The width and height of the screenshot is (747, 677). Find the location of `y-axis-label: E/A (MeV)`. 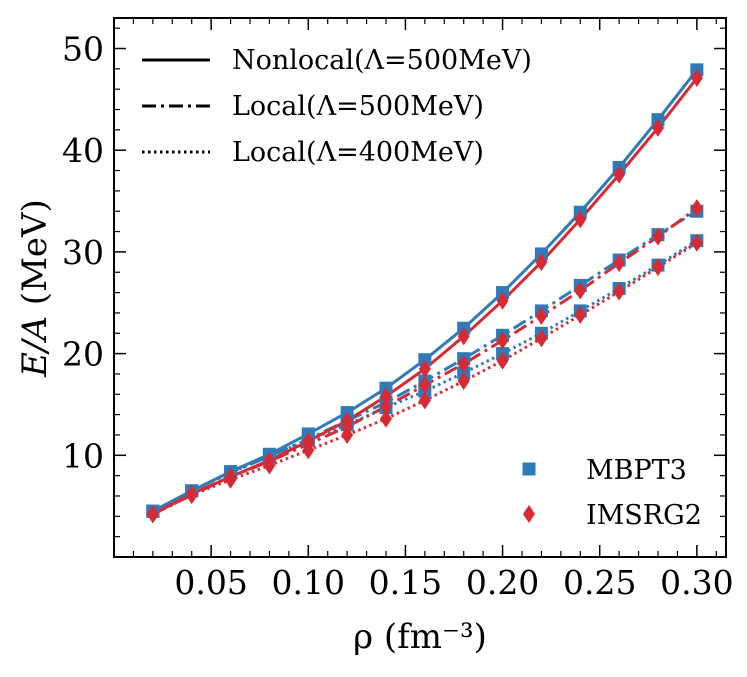

y-axis-label: E/A (MeV) is located at coordinates (35, 288).